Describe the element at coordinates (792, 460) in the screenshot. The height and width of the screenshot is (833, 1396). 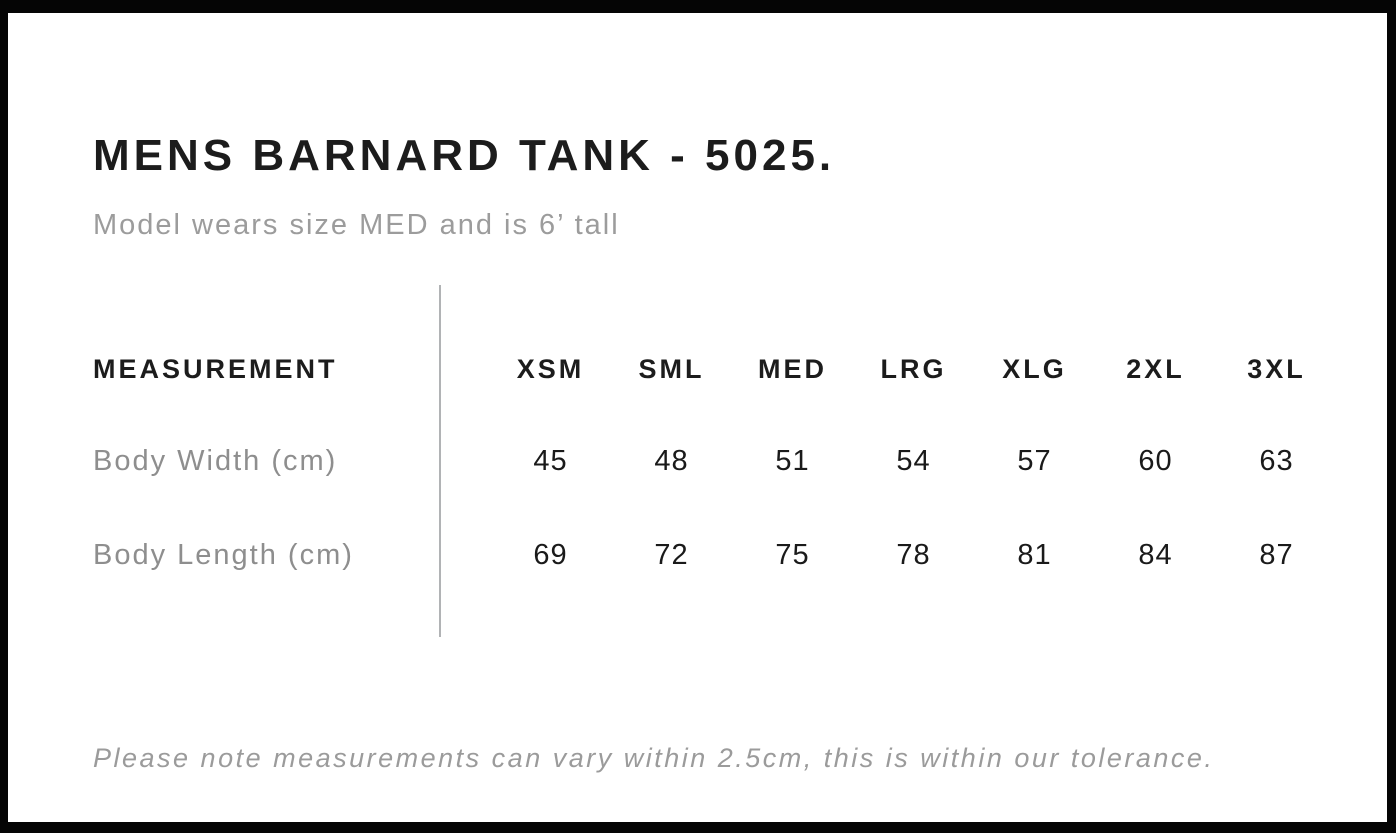
I see `body-width-med: 51` at that location.